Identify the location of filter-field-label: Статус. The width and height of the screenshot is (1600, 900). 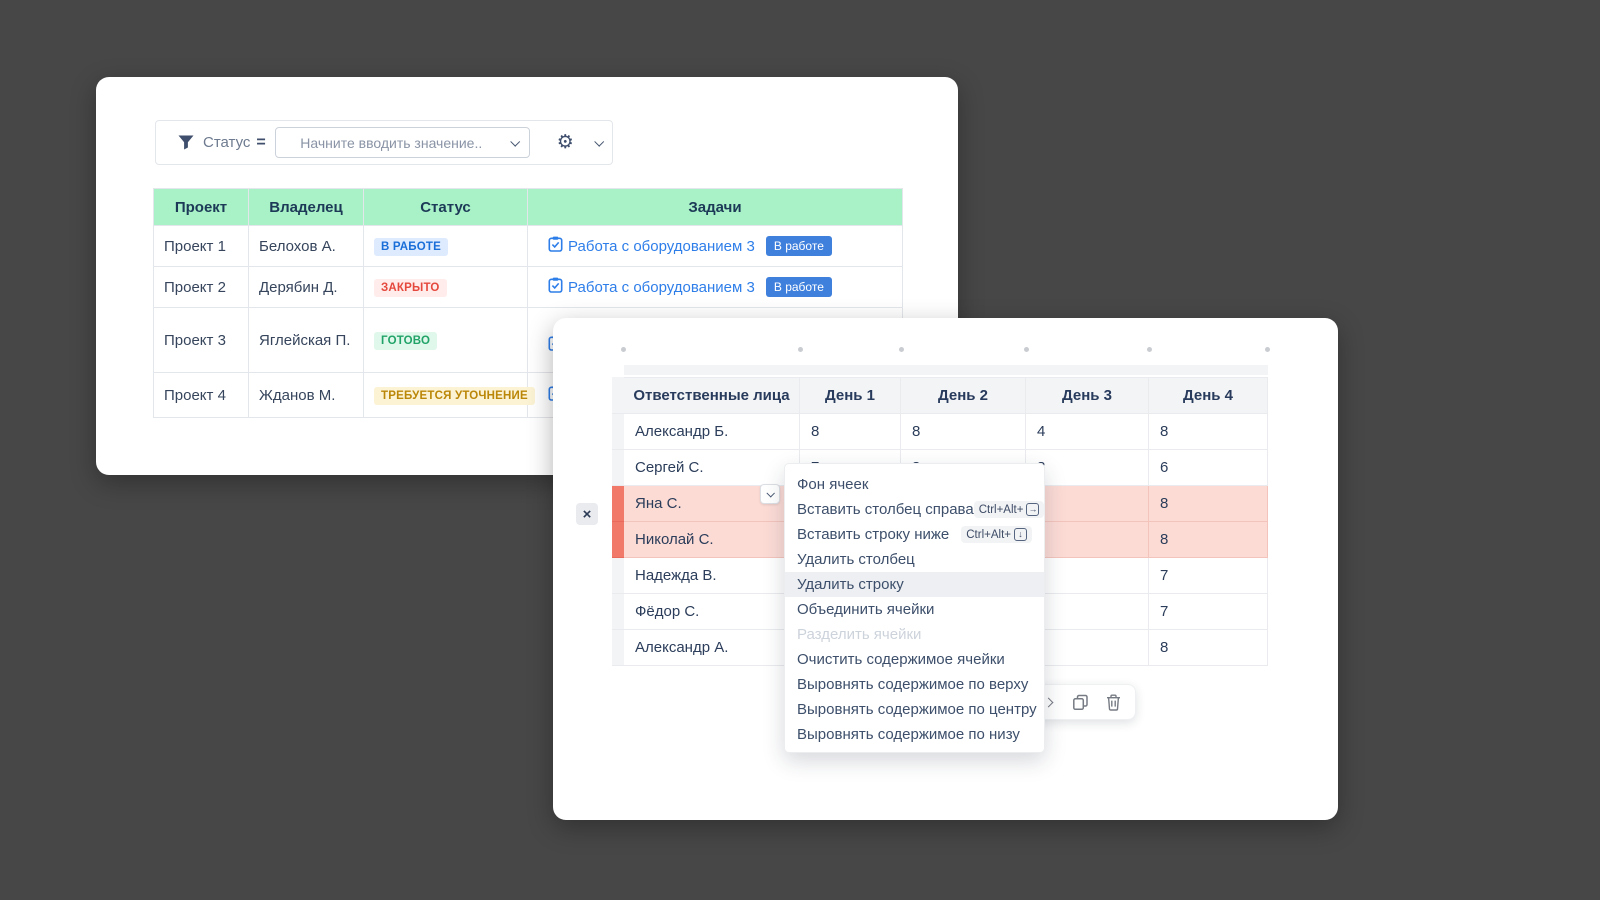
(227, 142).